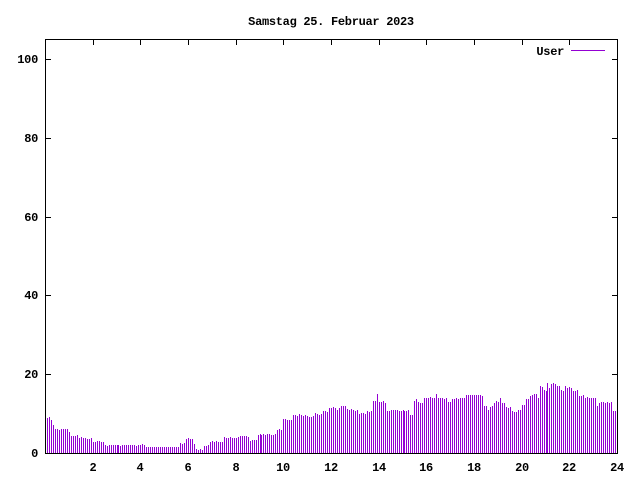  Describe the element at coordinates (31, 139) in the screenshot. I see `svg-text: 80` at that location.